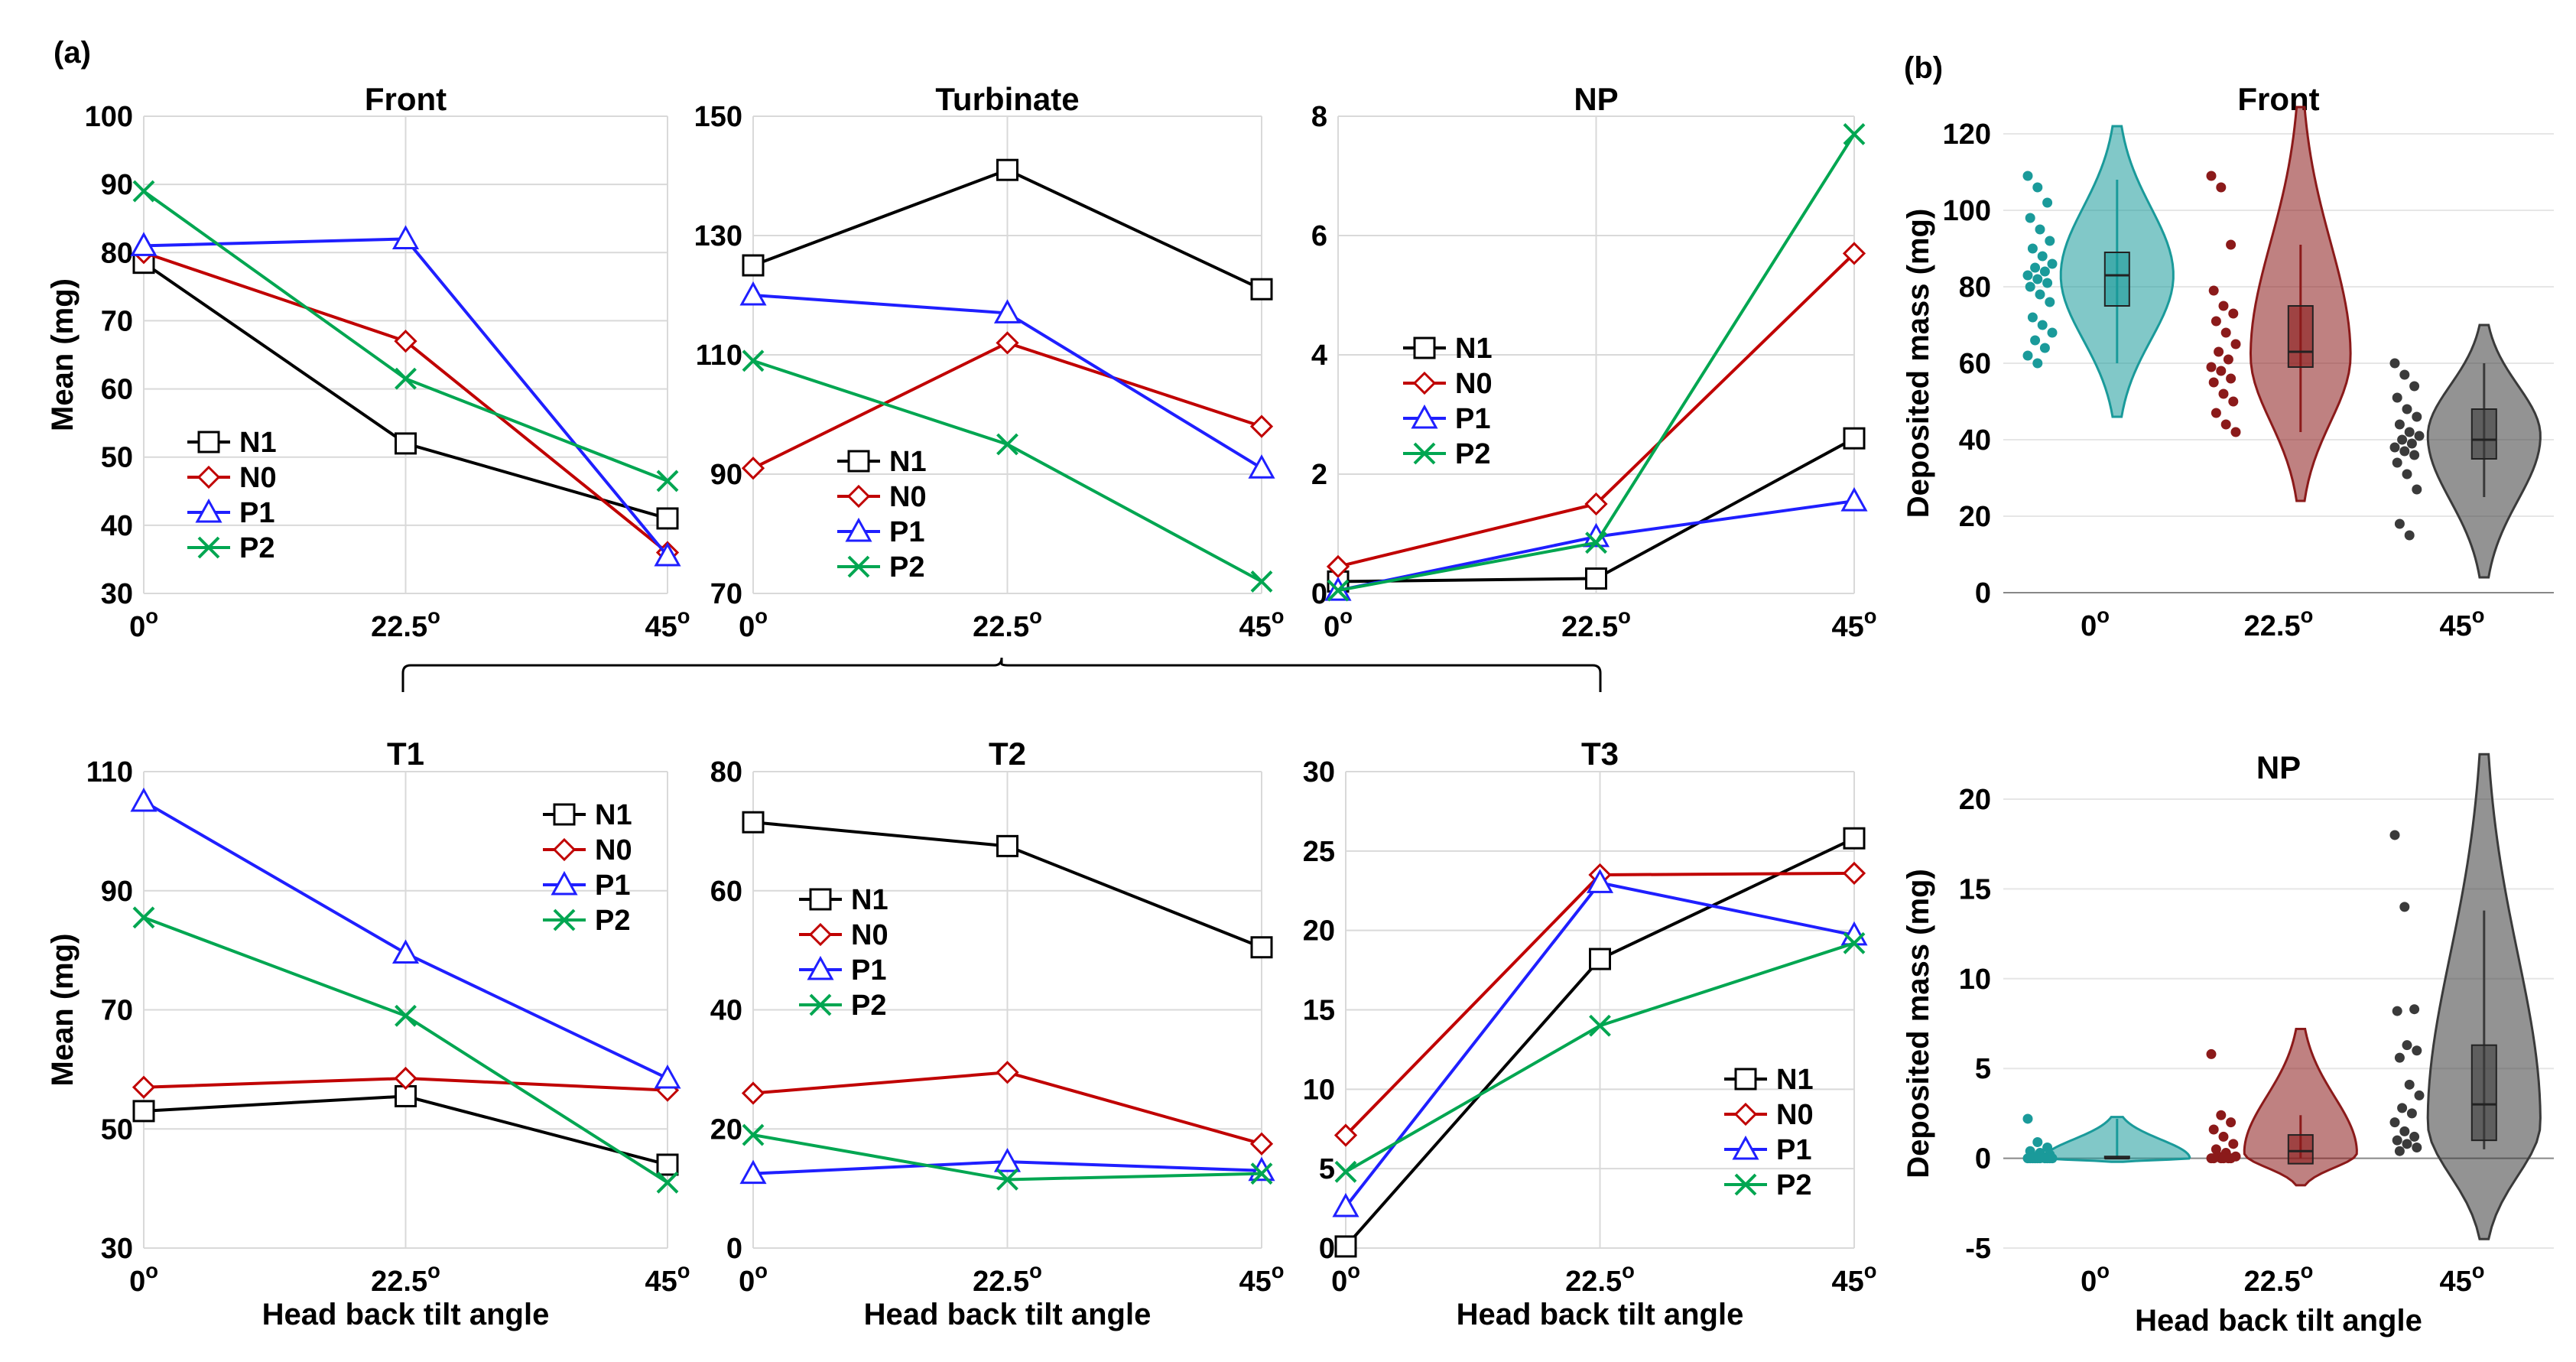  I want to click on y-tick-label: 6, so click(1319, 236).